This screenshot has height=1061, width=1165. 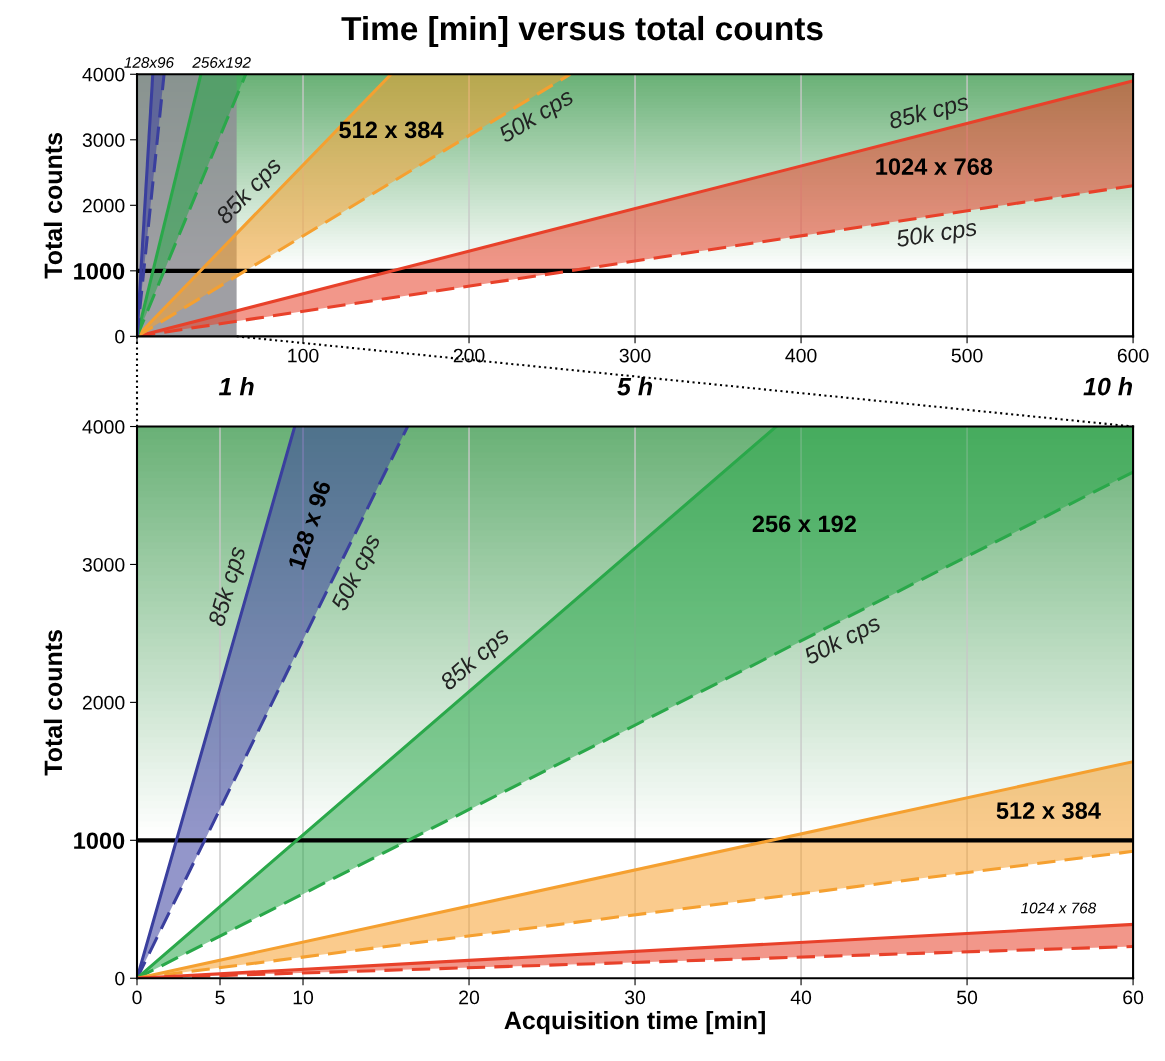 What do you see at coordinates (967, 355) in the screenshot?
I see `x-tick-label: 500` at bounding box center [967, 355].